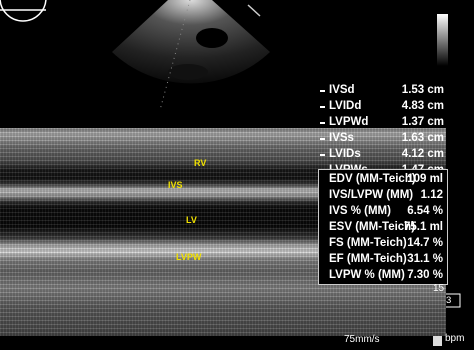 This screenshot has width=474, height=350. Describe the element at coordinates (422, 154) in the screenshot. I see `measurement-value: 4.12 cm` at that location.